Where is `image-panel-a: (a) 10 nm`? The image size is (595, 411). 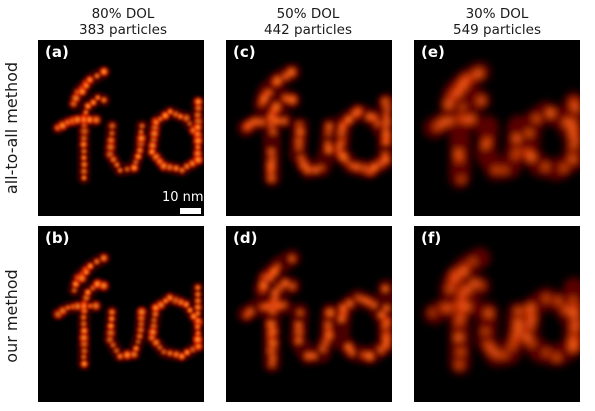 image-panel-a: (a) 10 nm is located at coordinates (121, 128).